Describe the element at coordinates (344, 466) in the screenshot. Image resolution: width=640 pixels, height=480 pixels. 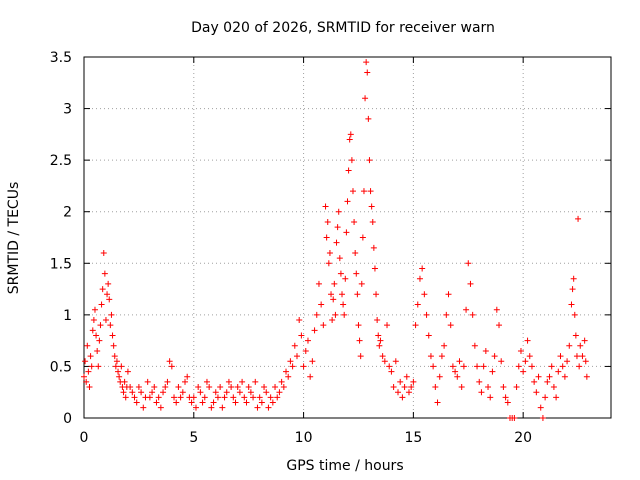
I see `x-axis-label: GPS time / hours` at that location.